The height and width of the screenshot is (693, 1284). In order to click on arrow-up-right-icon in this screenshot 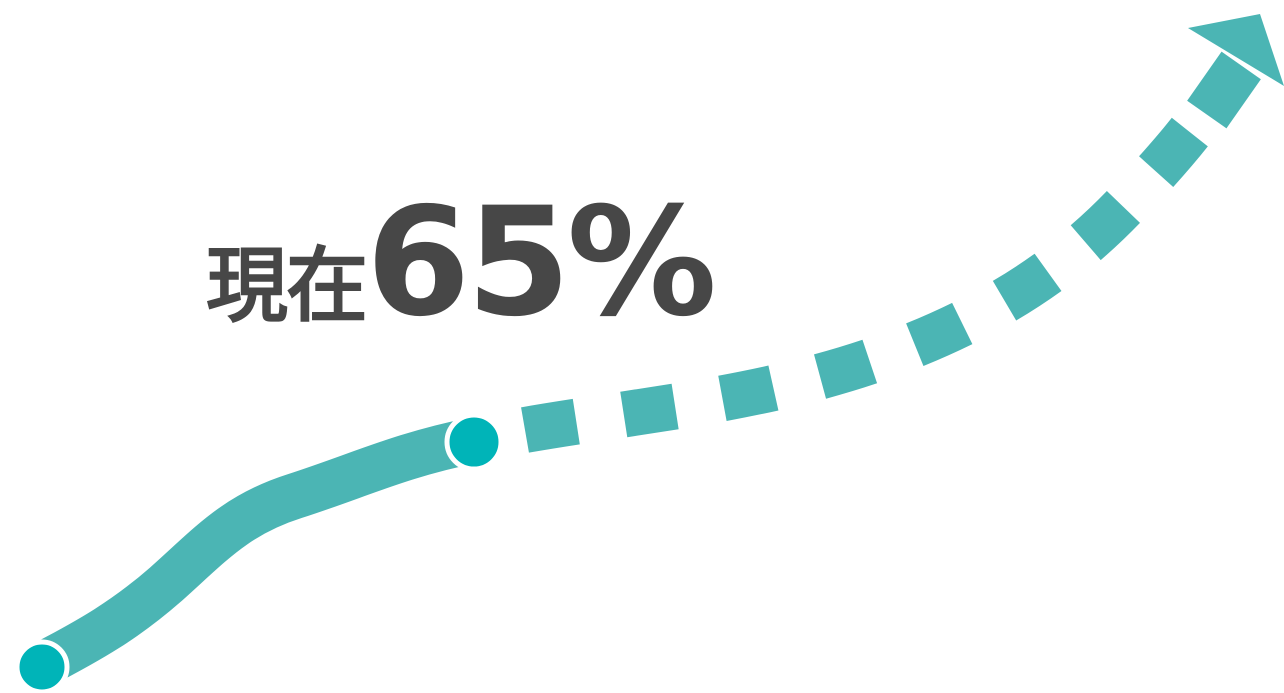, I will do `click(1236, 50)`.